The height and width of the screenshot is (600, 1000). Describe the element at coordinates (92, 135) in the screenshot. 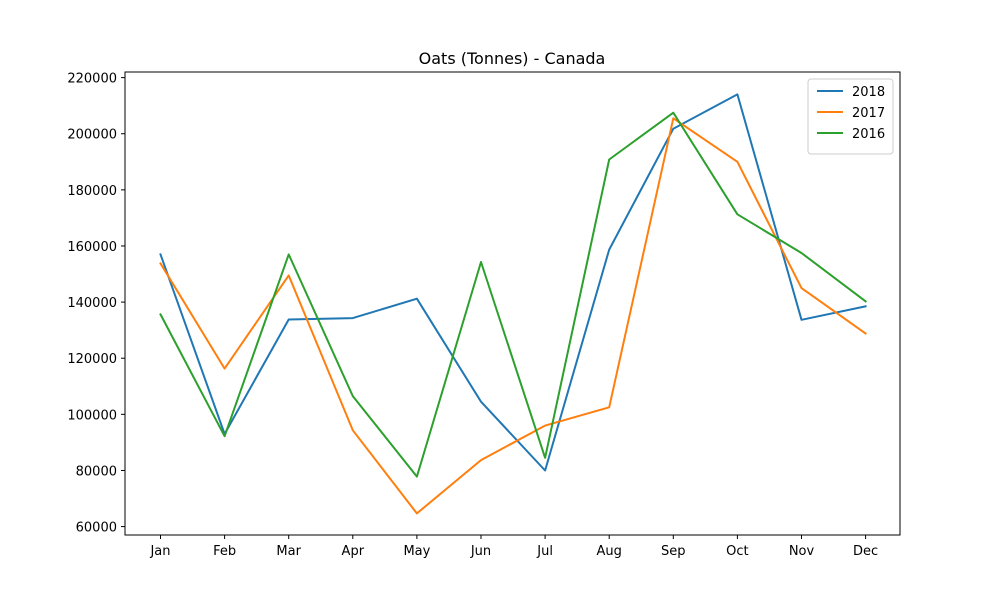

I see `y-tick-label: 200000` at that location.